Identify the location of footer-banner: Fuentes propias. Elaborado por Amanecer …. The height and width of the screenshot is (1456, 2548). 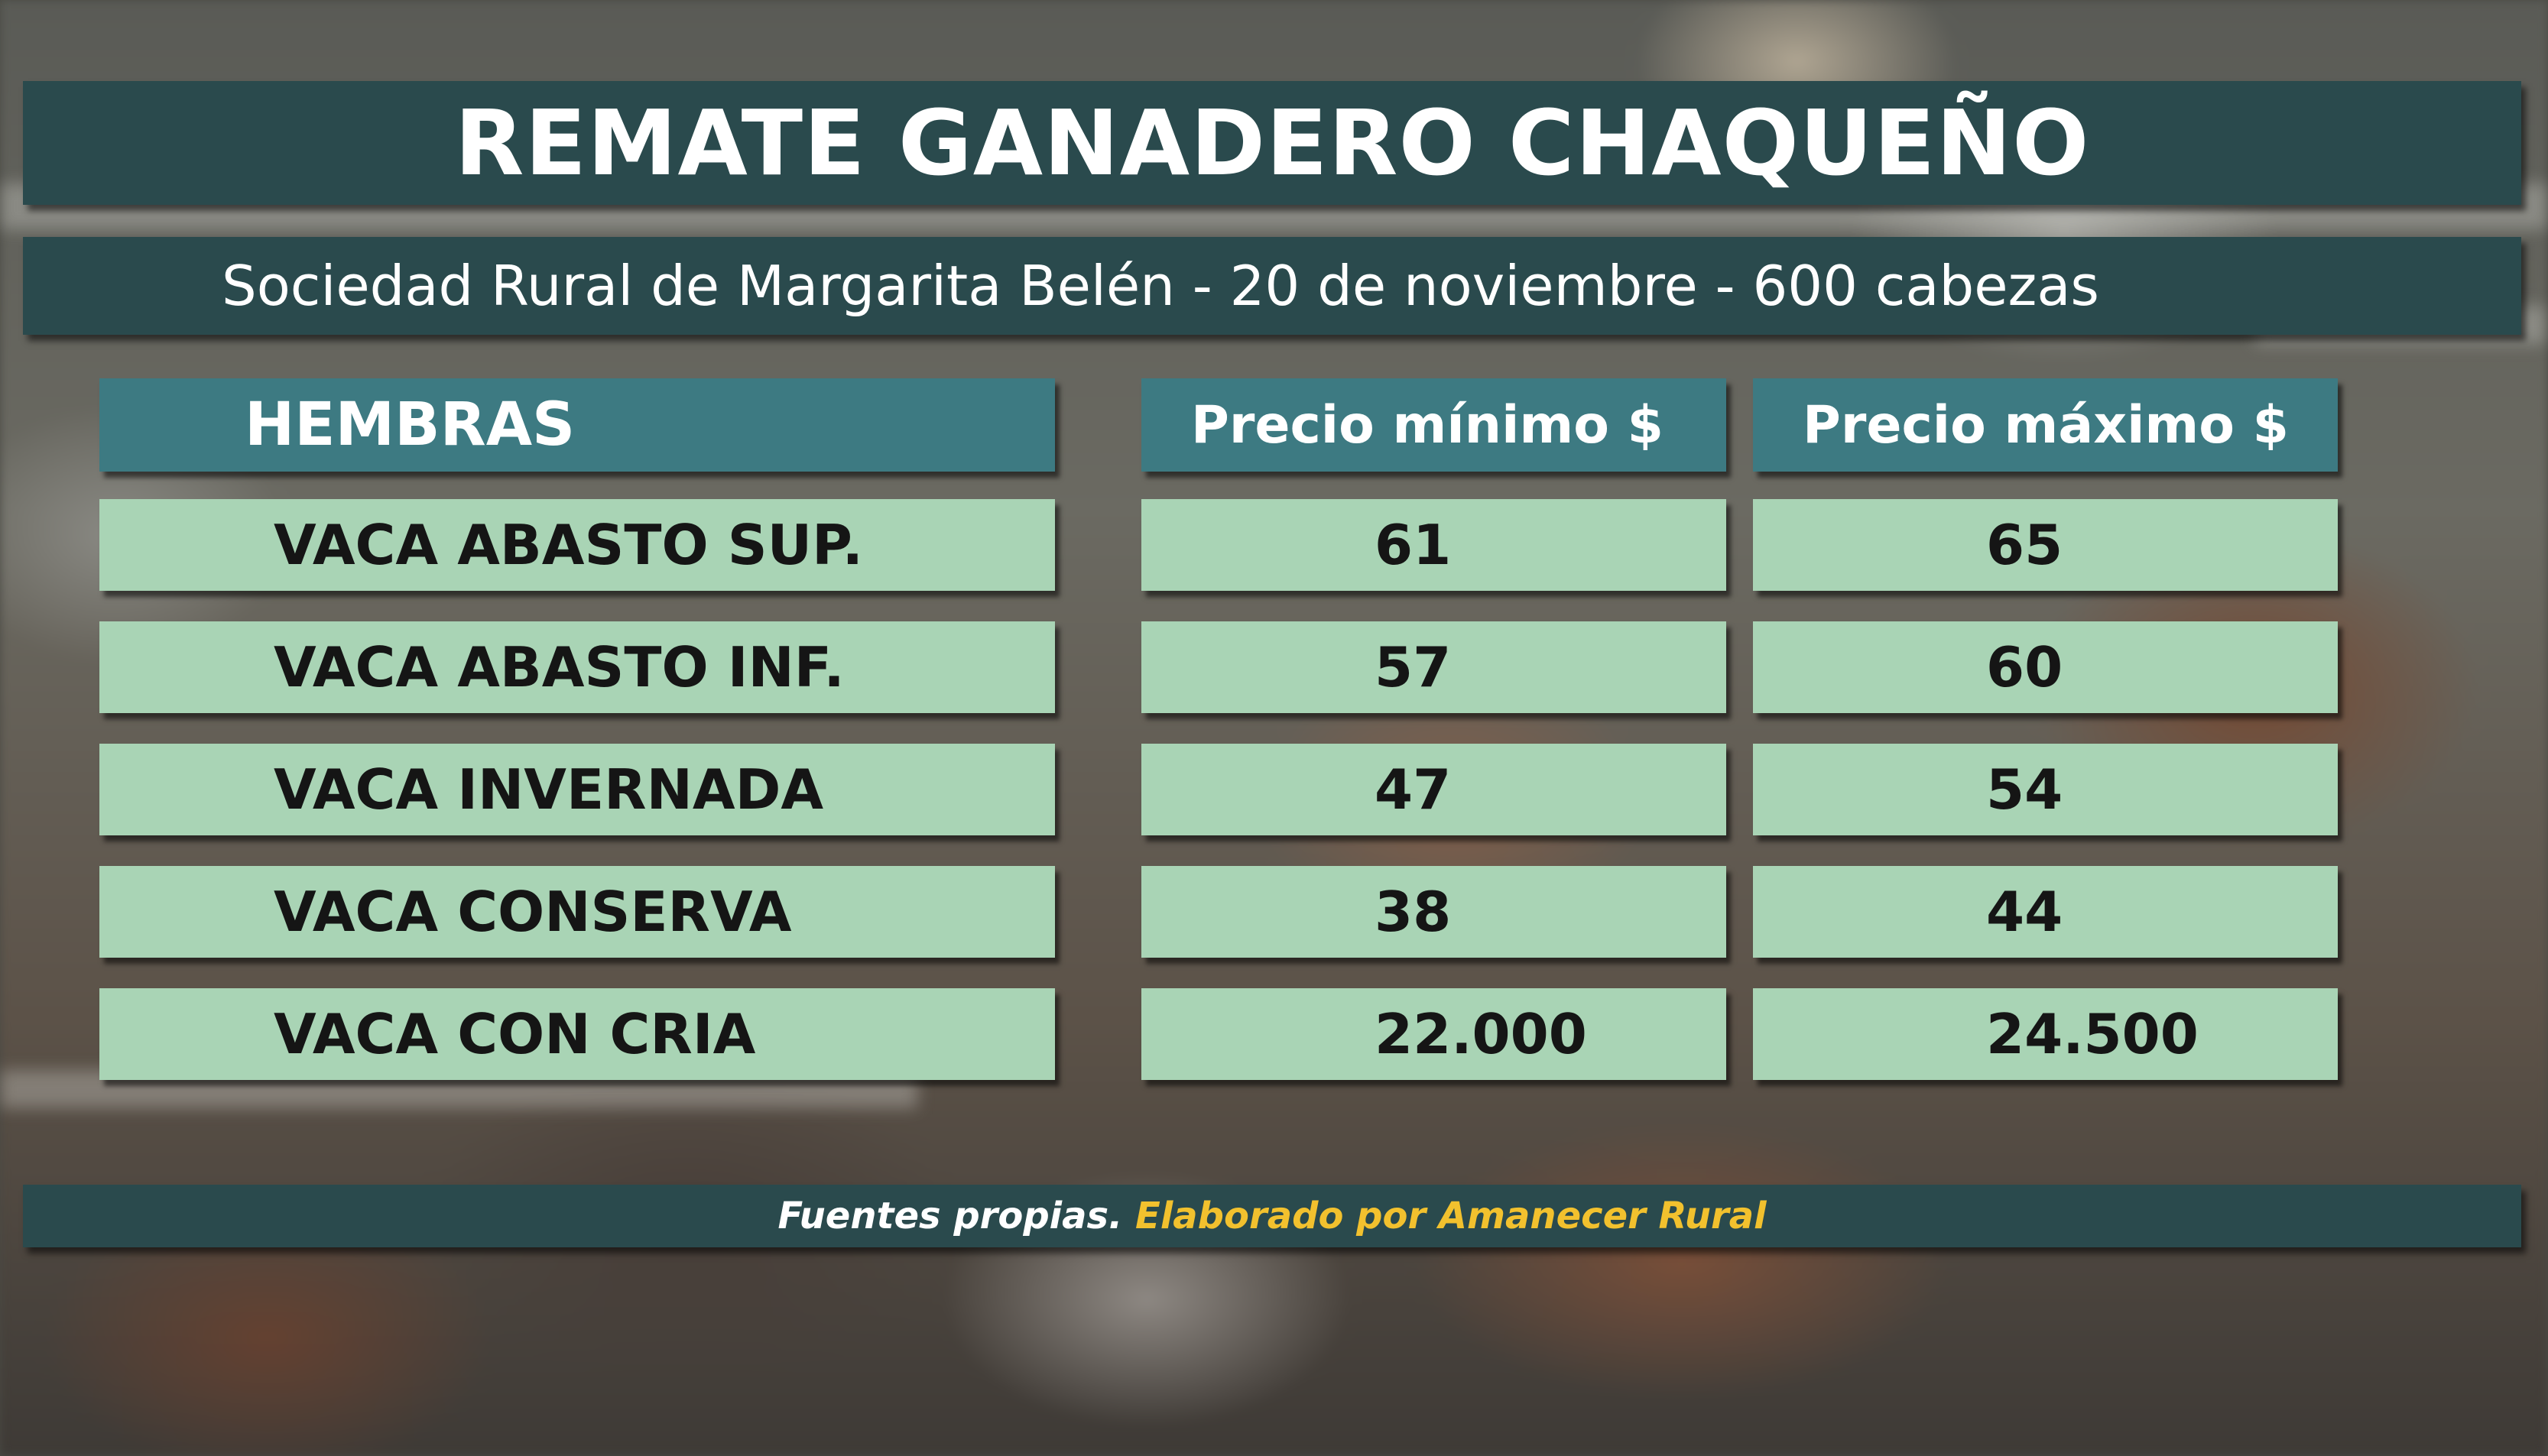
(1272, 1216).